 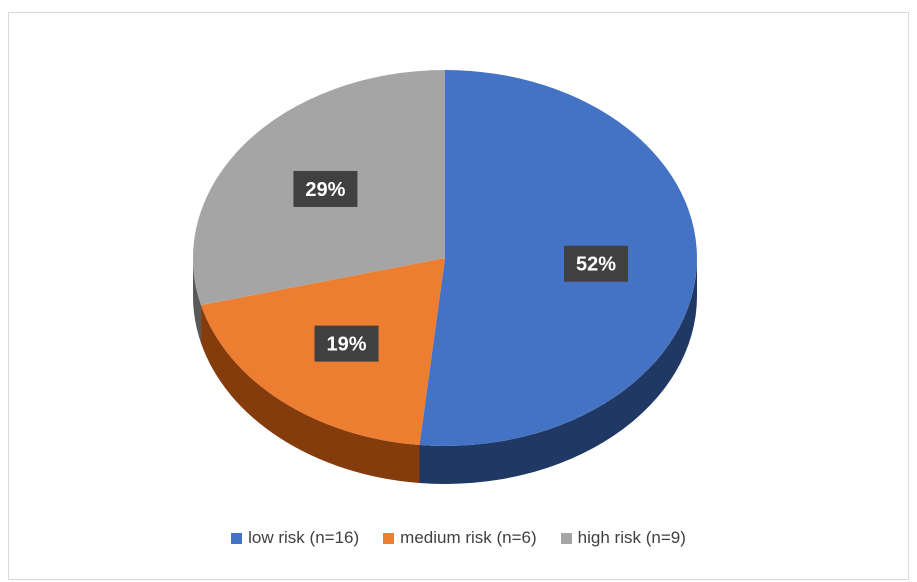 I want to click on data-label-text: 19%, so click(x=346, y=345).